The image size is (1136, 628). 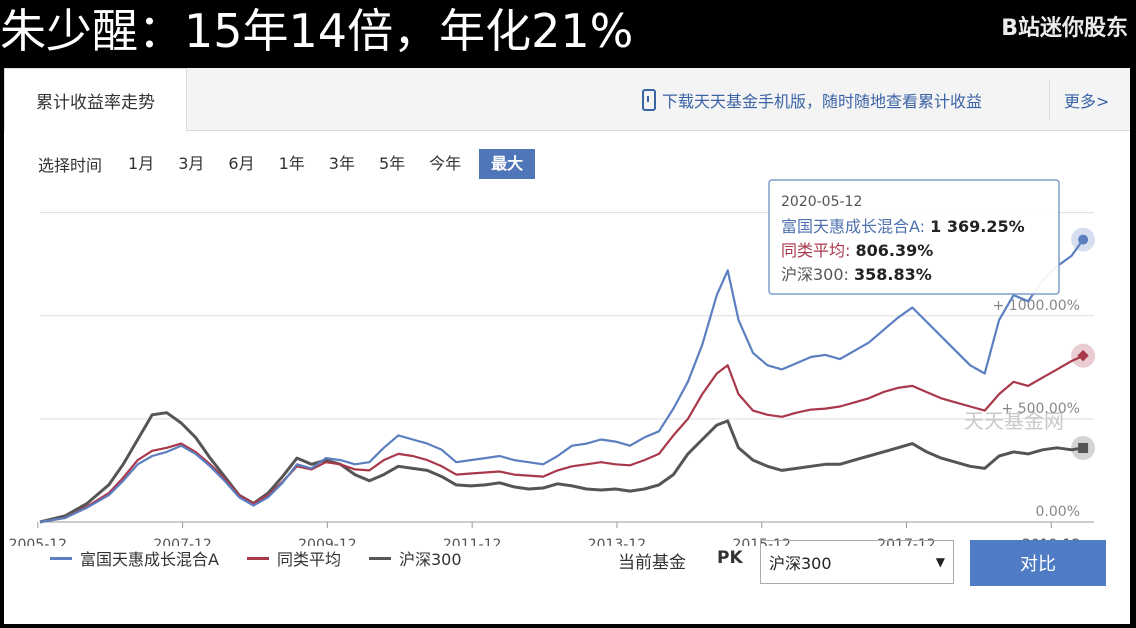 I want to click on x-tick-label: 2011-12, so click(x=472, y=541).